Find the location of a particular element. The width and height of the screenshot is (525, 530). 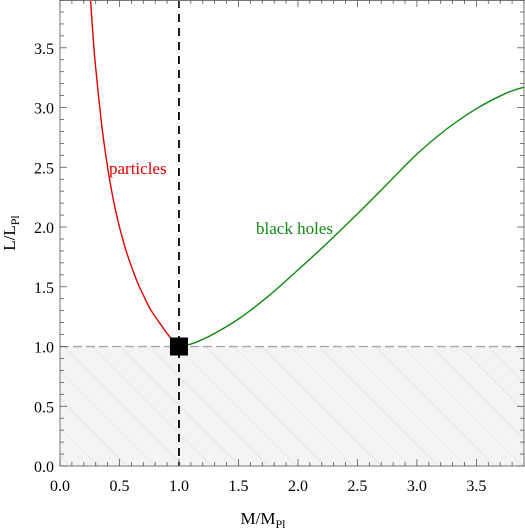

series-line-particles is located at coordinates (134, 173).